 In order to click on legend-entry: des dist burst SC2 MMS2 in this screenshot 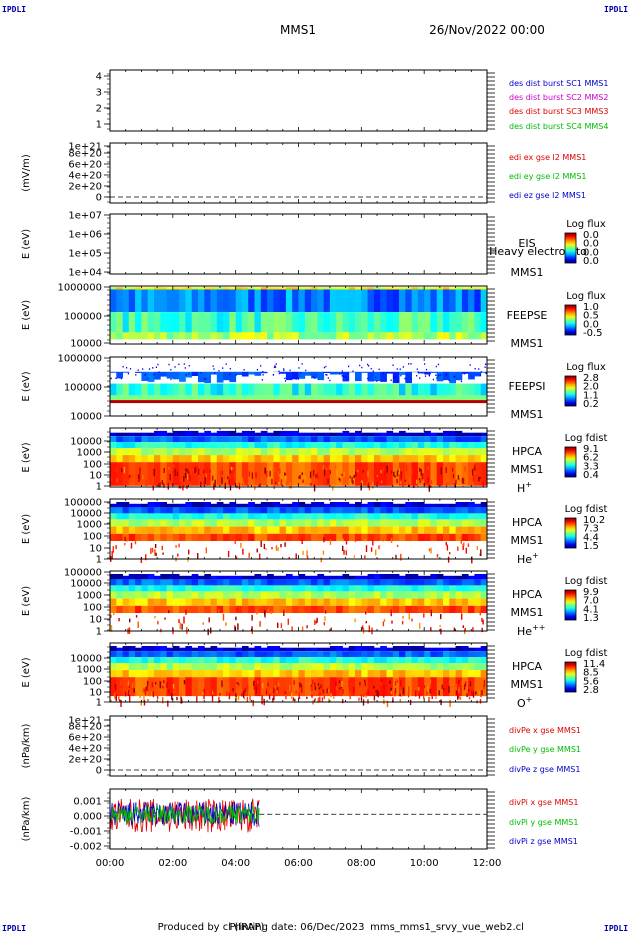, I will do `click(558, 97)`.